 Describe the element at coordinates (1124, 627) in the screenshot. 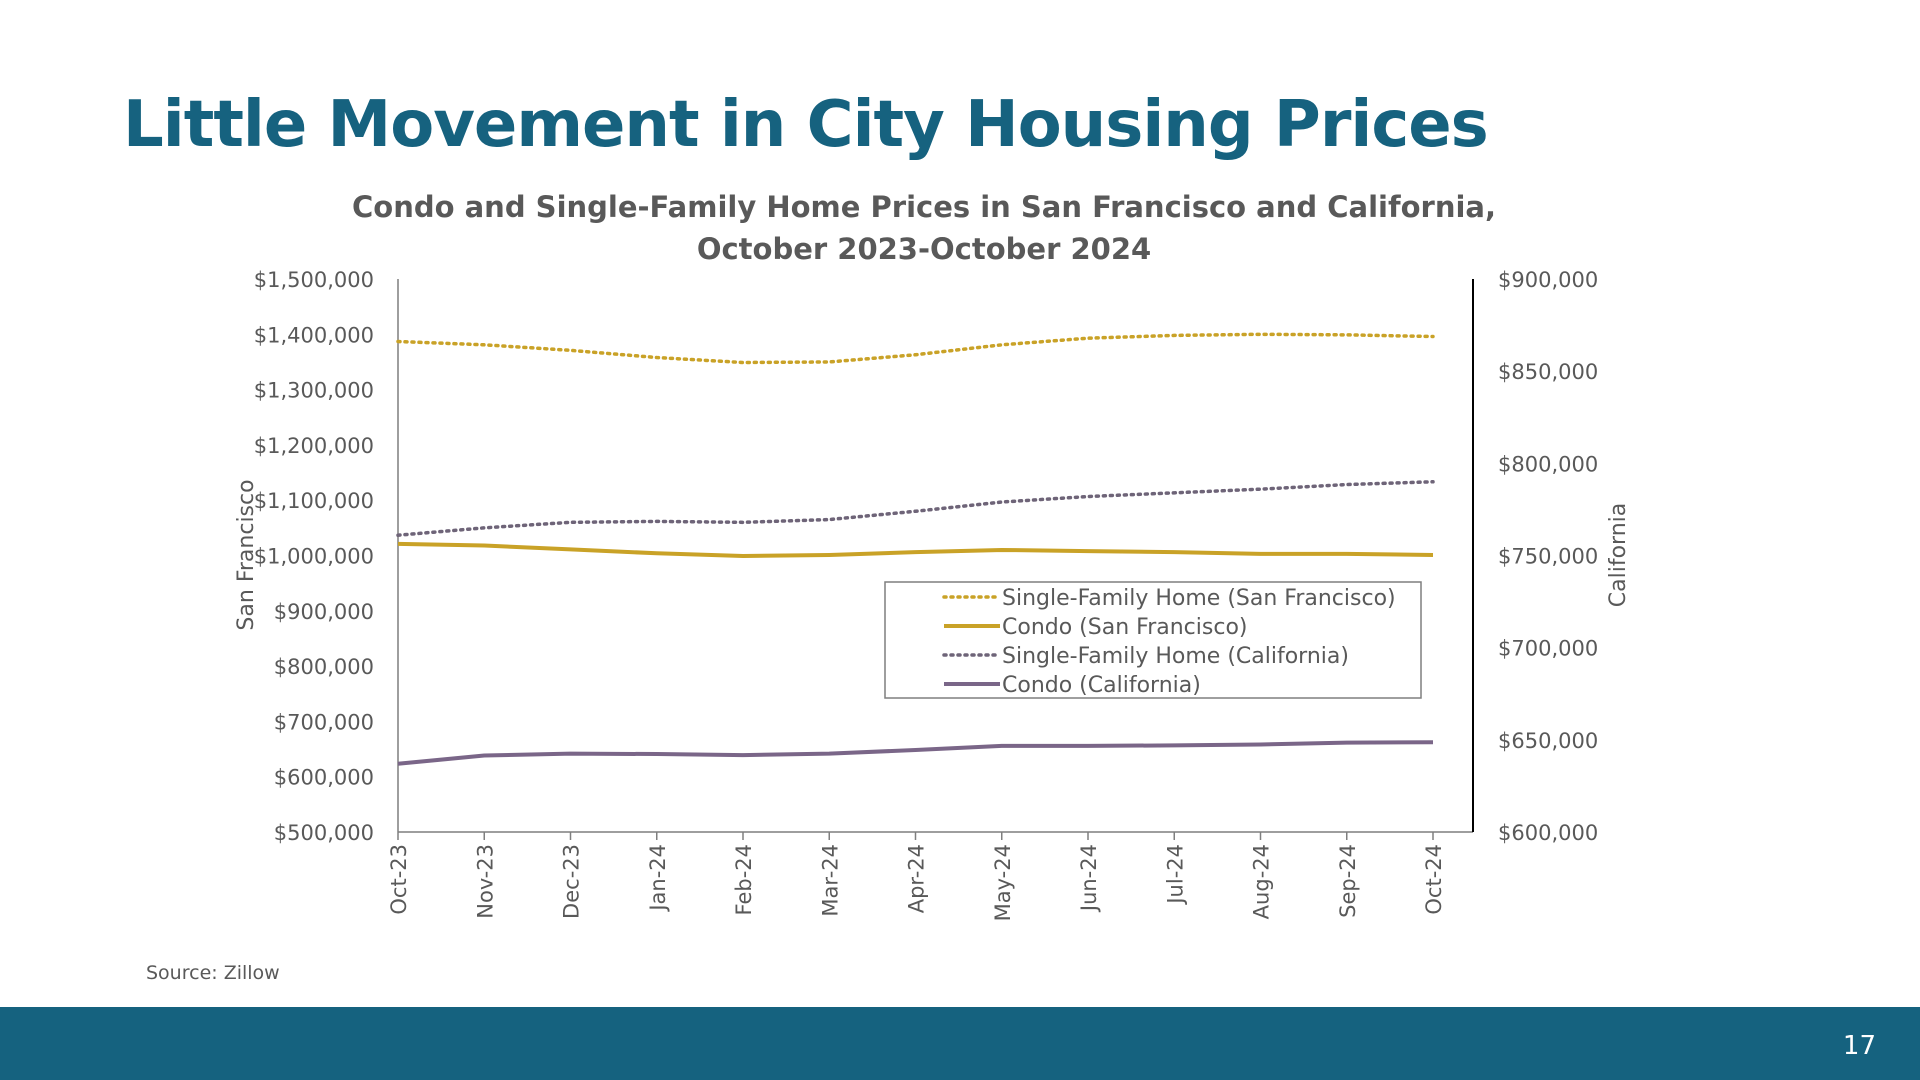

I see `legend-label: Condo (San Francisco)` at that location.